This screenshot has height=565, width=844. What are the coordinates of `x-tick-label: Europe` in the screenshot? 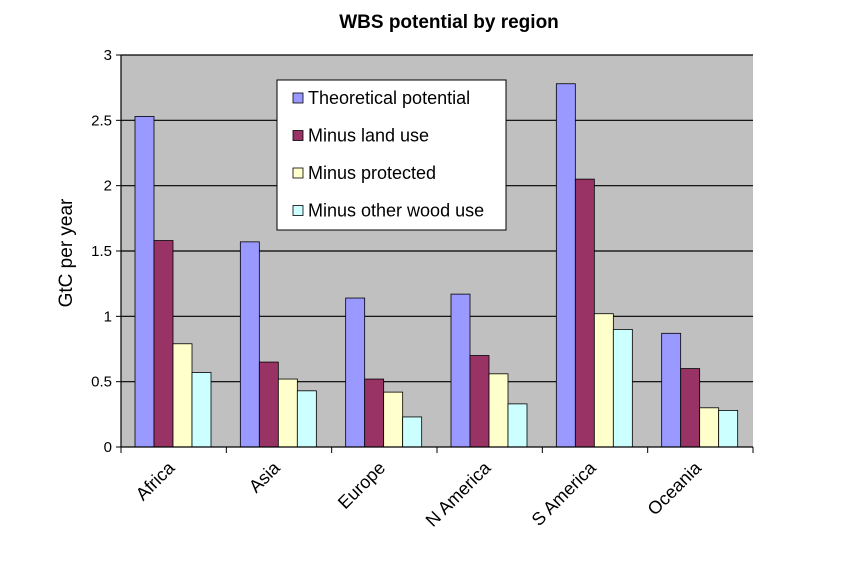 It's located at (361, 485).